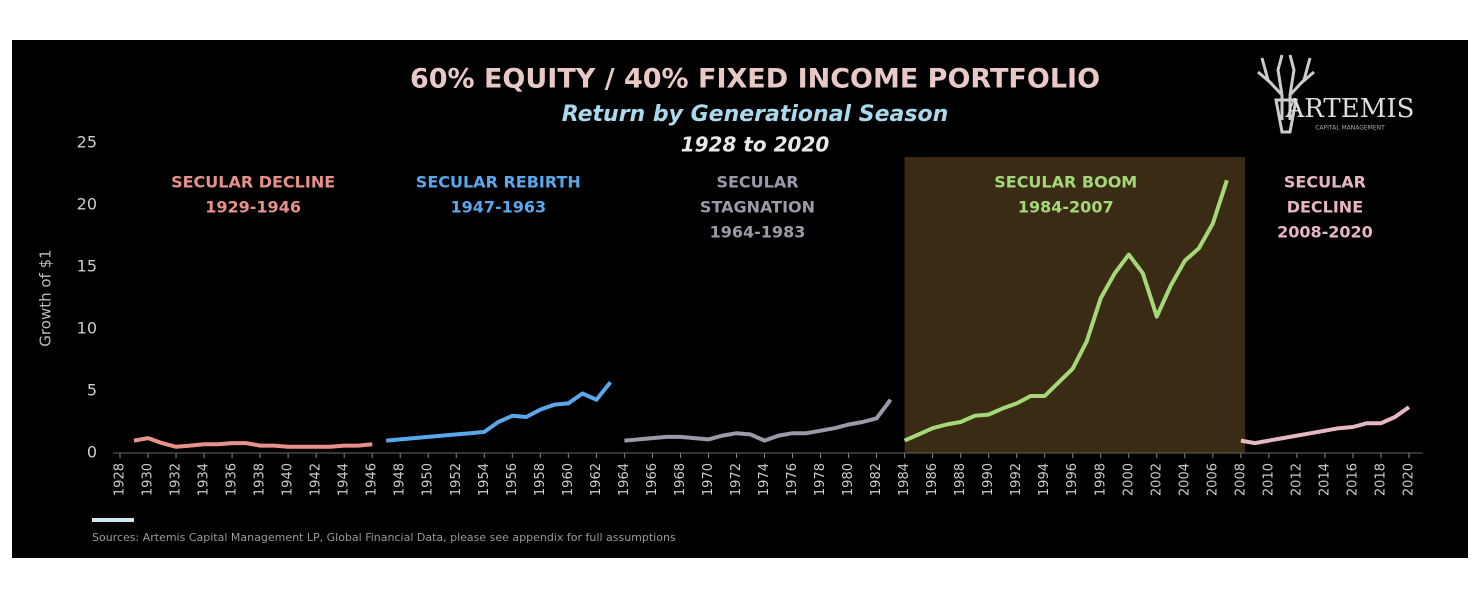 This screenshot has width=1480, height=606. I want to click on x-tick-label: 1932, so click(176, 479).